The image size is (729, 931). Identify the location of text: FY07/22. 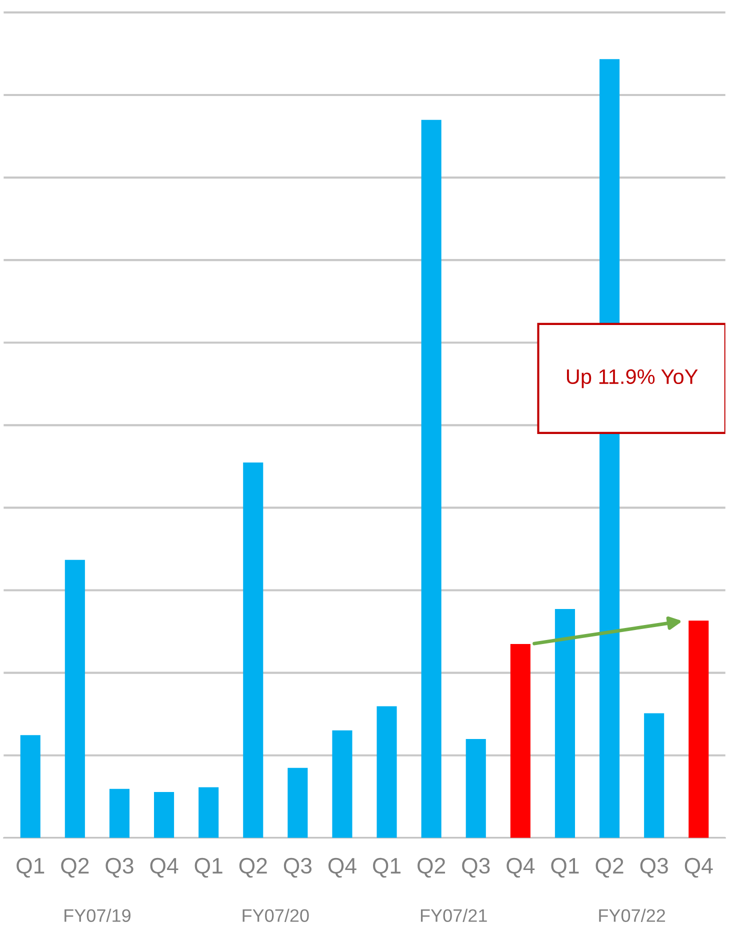
(632, 915).